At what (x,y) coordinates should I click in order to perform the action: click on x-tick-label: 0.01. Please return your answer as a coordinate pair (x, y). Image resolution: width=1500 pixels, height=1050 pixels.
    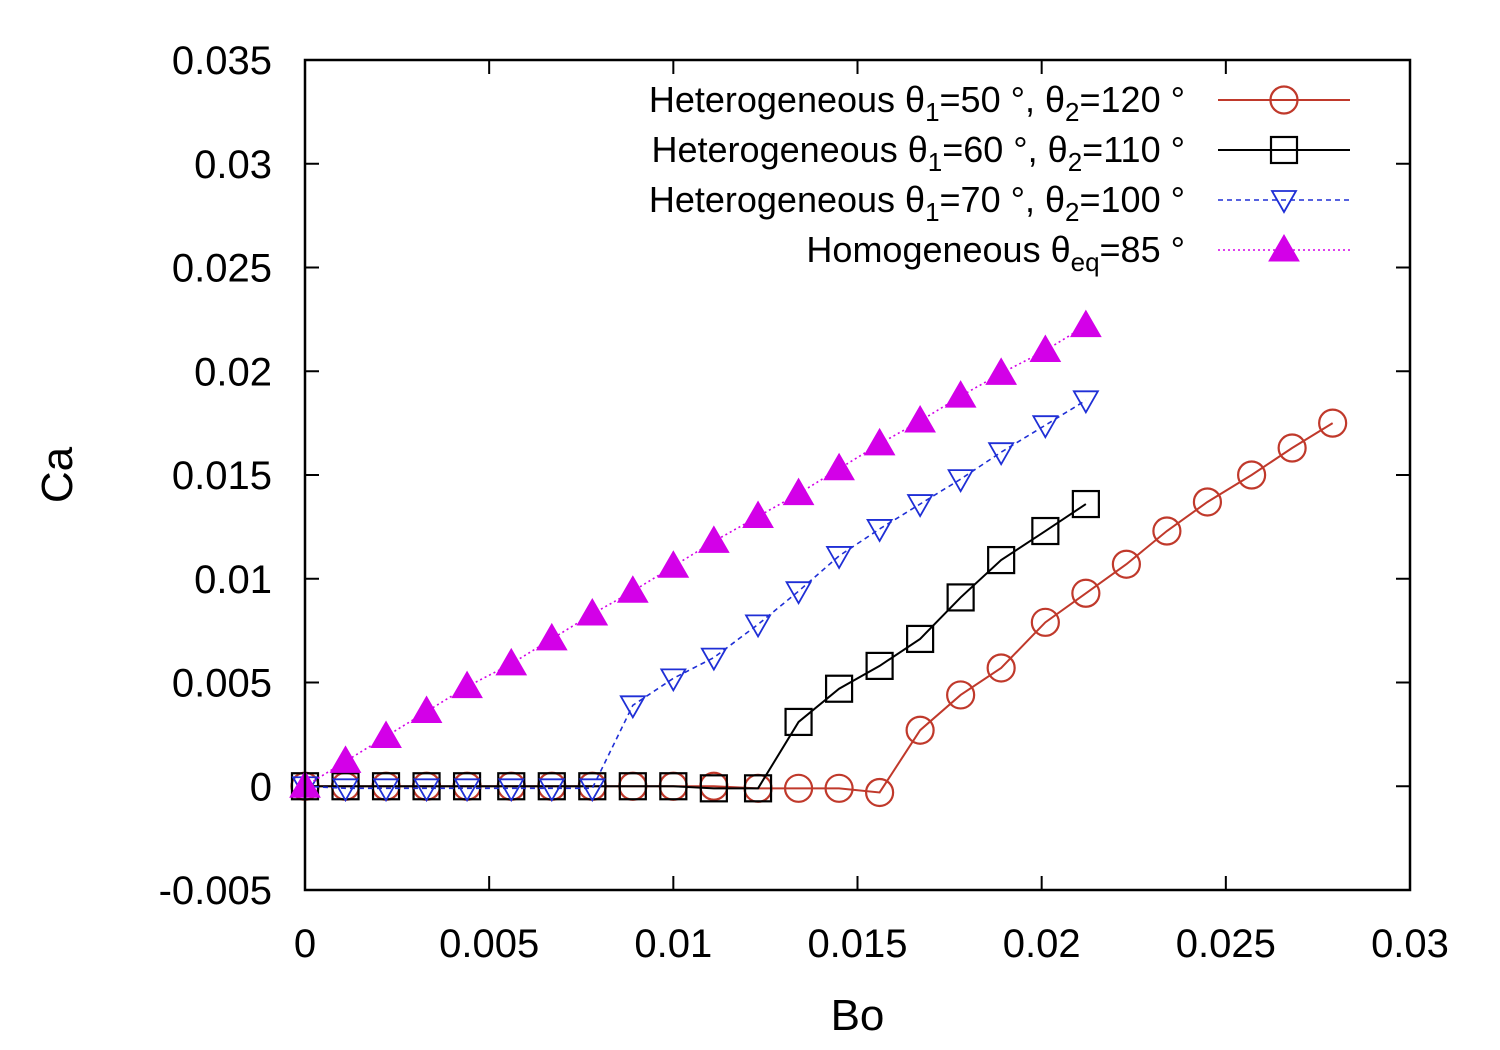
    Looking at the image, I should click on (673, 944).